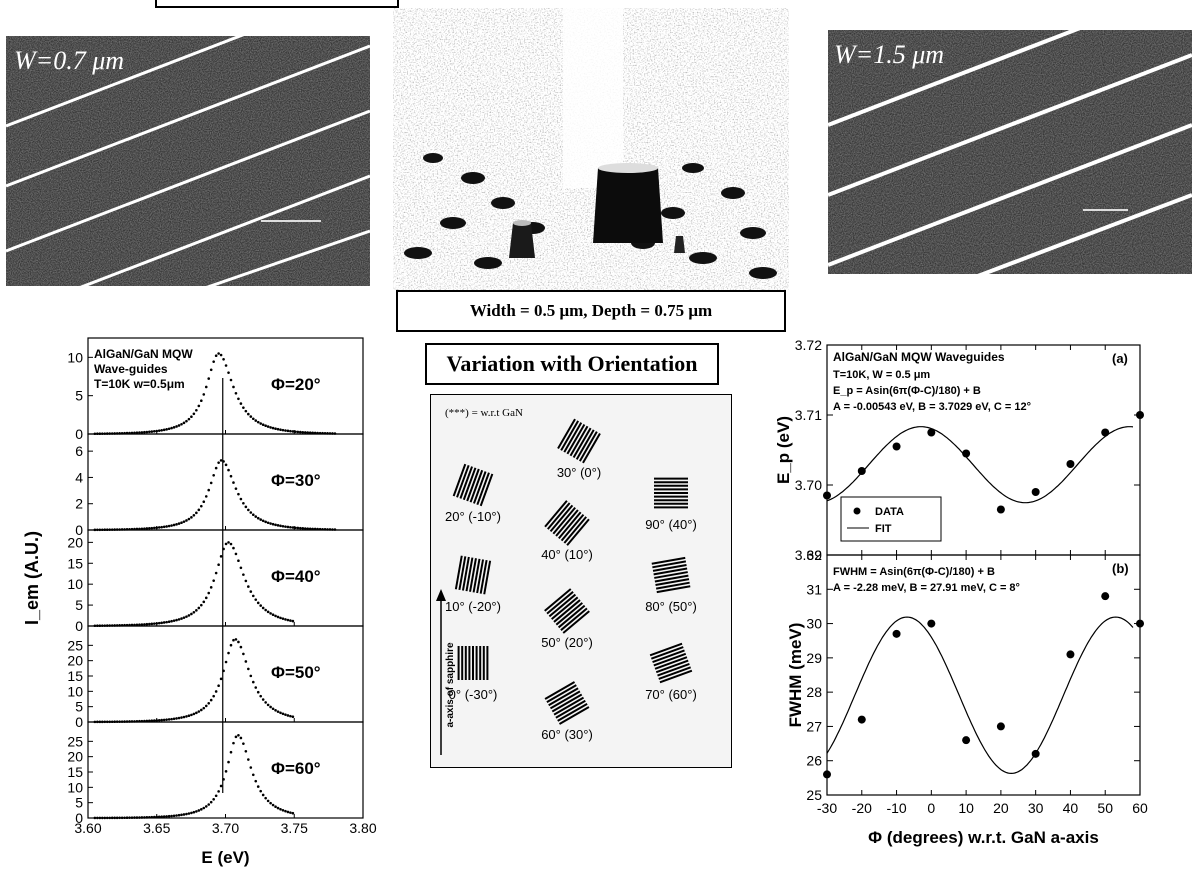  What do you see at coordinates (572, 364) in the screenshot?
I see `orientation-title: Variation with Orientation` at bounding box center [572, 364].